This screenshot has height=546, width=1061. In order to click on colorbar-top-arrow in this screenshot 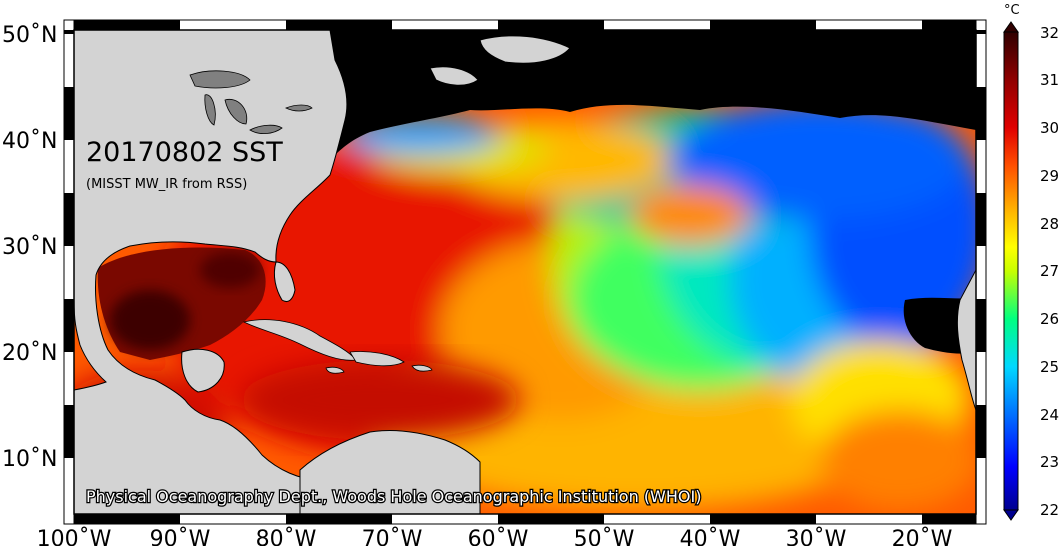, I will do `click(1011, 27)`.